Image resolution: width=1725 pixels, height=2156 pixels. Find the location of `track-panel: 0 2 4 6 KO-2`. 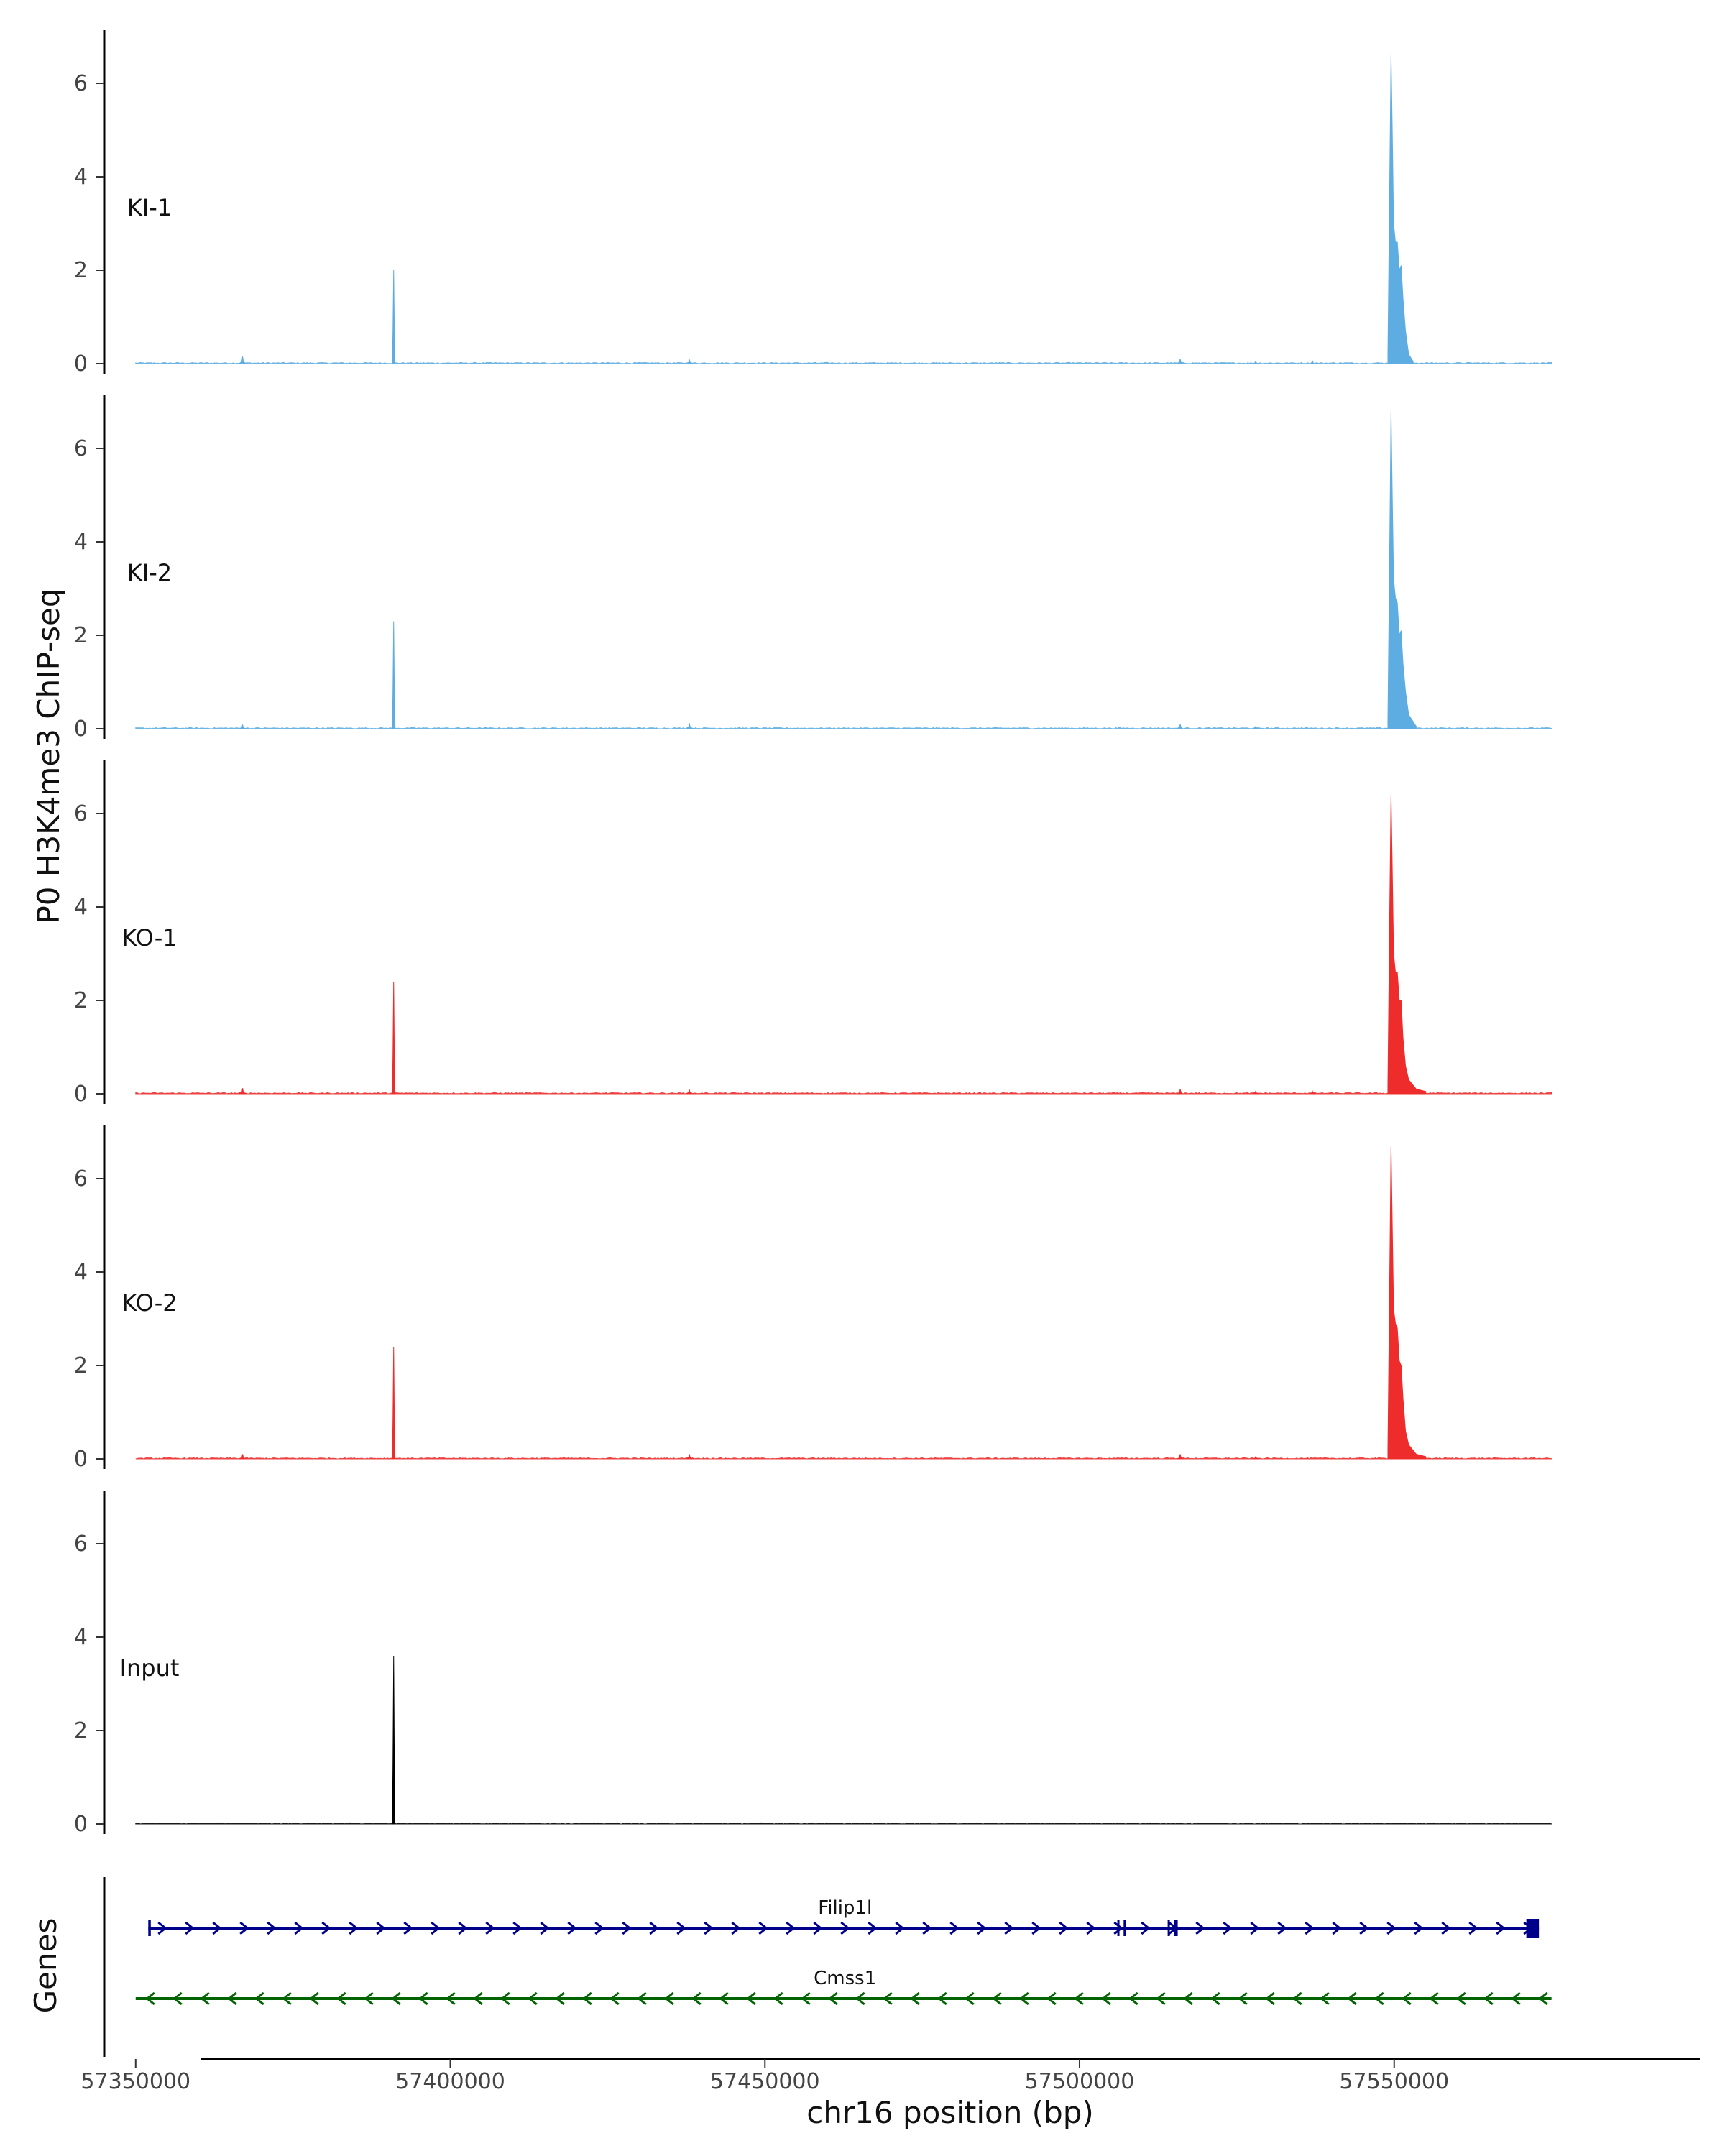

track-panel: 0 2 4 6 KO-2 is located at coordinates (813, 1299).